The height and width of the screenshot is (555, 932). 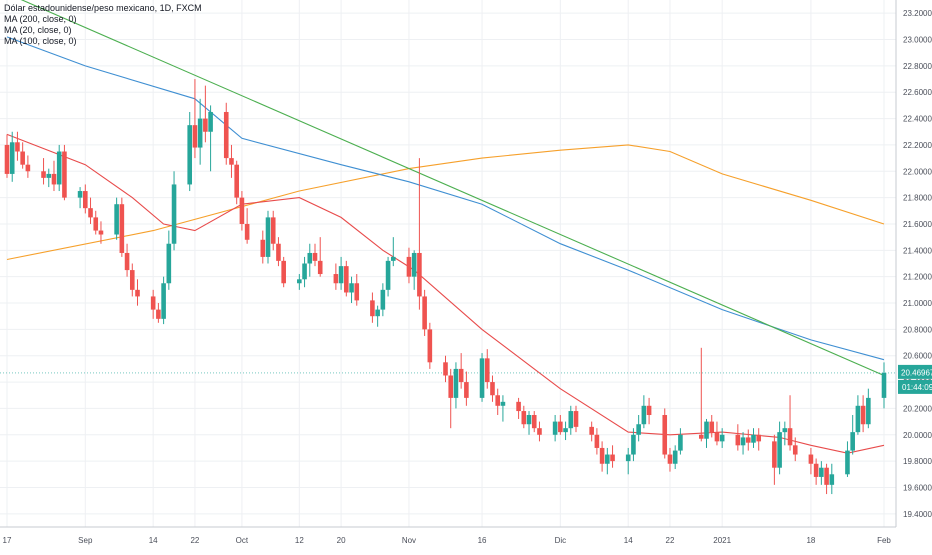 I want to click on legend-ma20: MA (20, close, 0), so click(x=38, y=30).